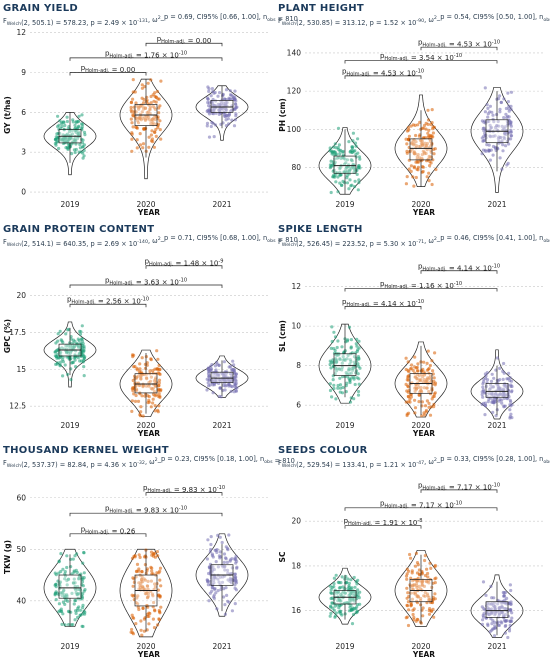 Image resolution: width=550 pixels, height=664 pixels. Describe the element at coordinates (323, 450) in the screenshot. I see `chart-title: SEEDS COLOUR` at that location.